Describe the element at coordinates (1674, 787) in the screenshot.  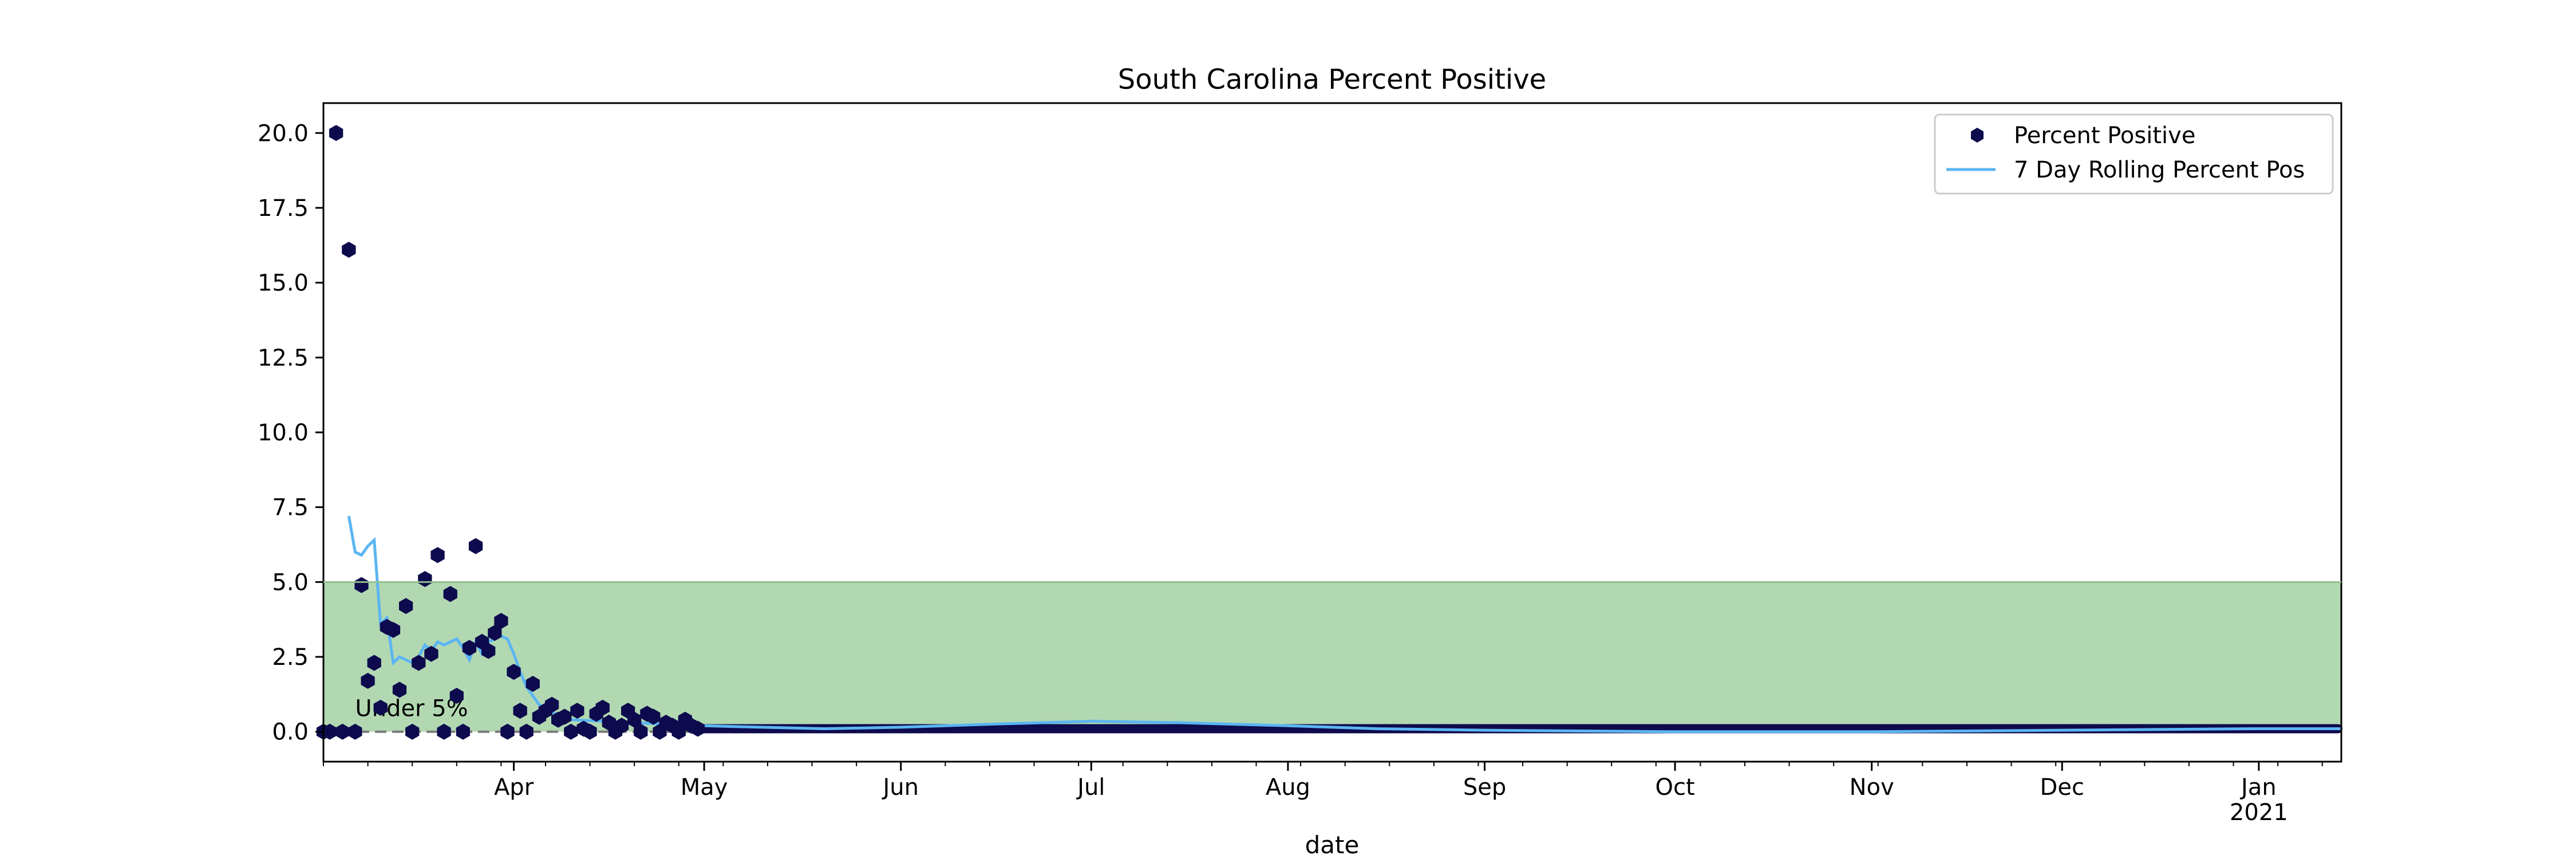
I see `x-tick-label: Oct` at that location.